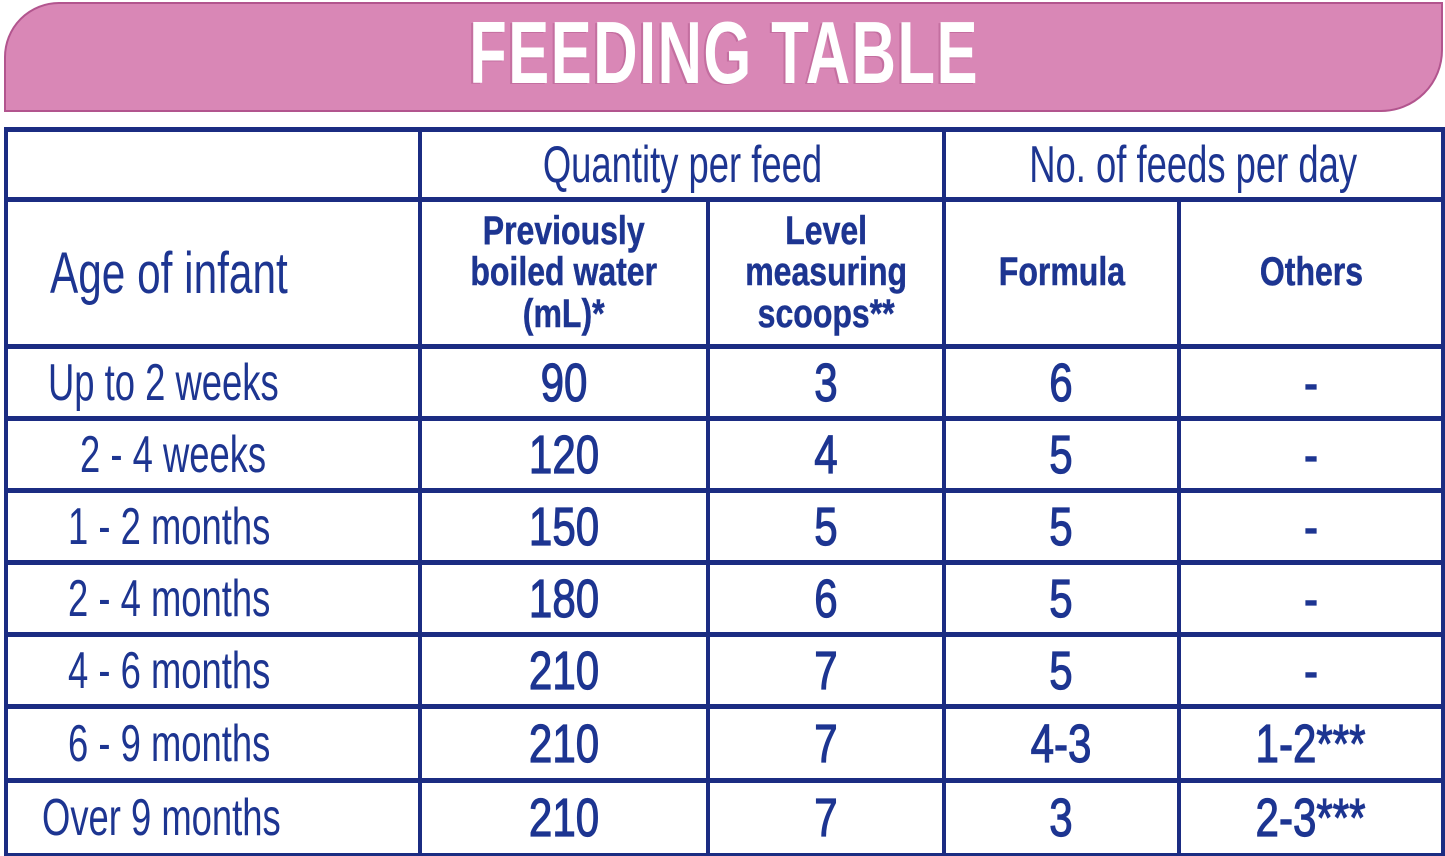 Image resolution: width=1445 pixels, height=856 pixels. I want to click on others-header: Others, so click(1311, 272).